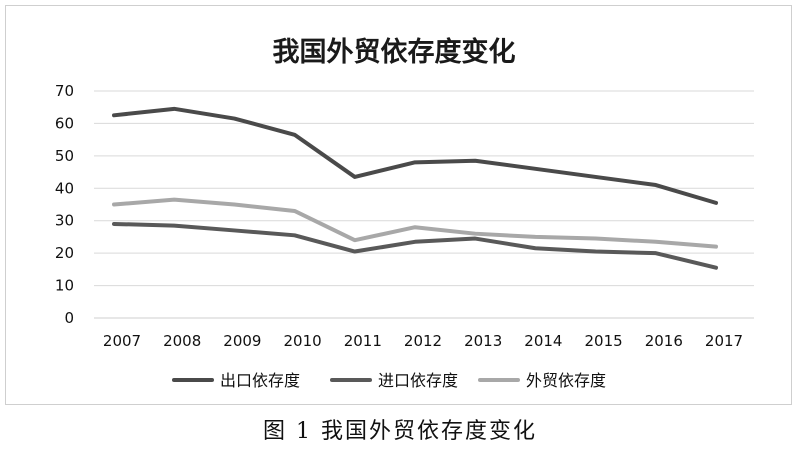 Image resolution: width=800 pixels, height=456 pixels. What do you see at coordinates (483, 341) in the screenshot?
I see `x-tick-label: 2013` at bounding box center [483, 341].